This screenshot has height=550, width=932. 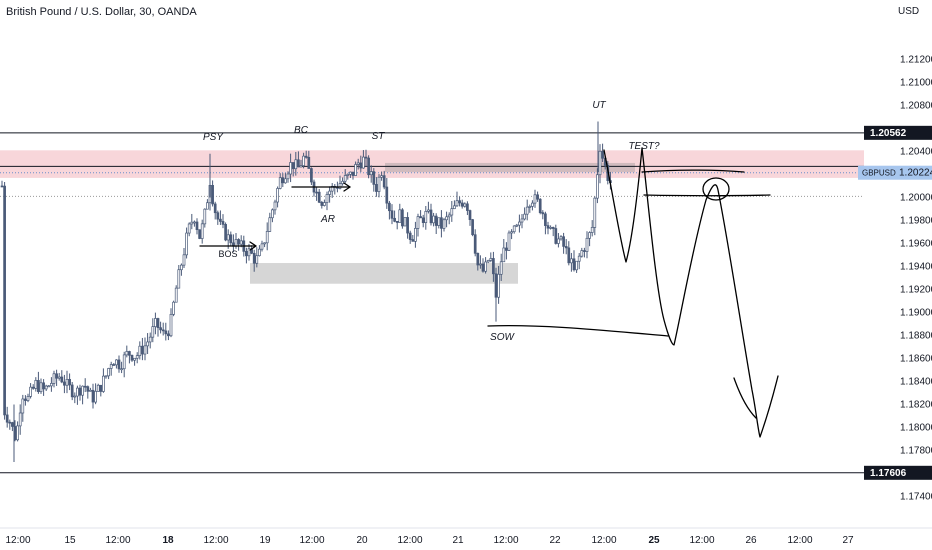 What do you see at coordinates (916, 59) in the screenshot?
I see `y-tick-label: 1.21200` at bounding box center [916, 59].